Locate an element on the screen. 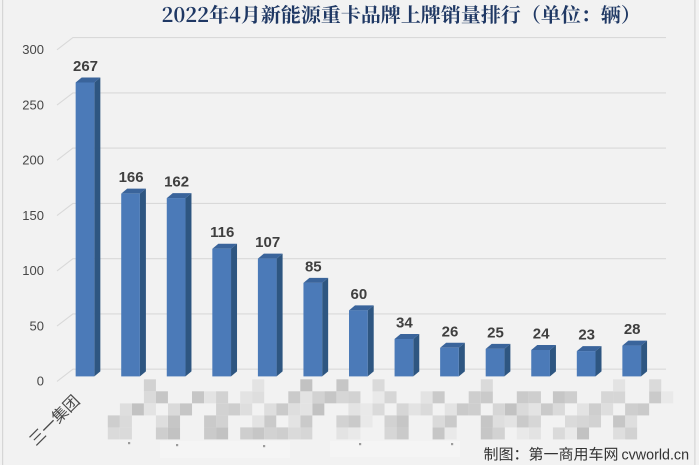 The image size is (699, 465). svg-text: 60 is located at coordinates (359, 294).